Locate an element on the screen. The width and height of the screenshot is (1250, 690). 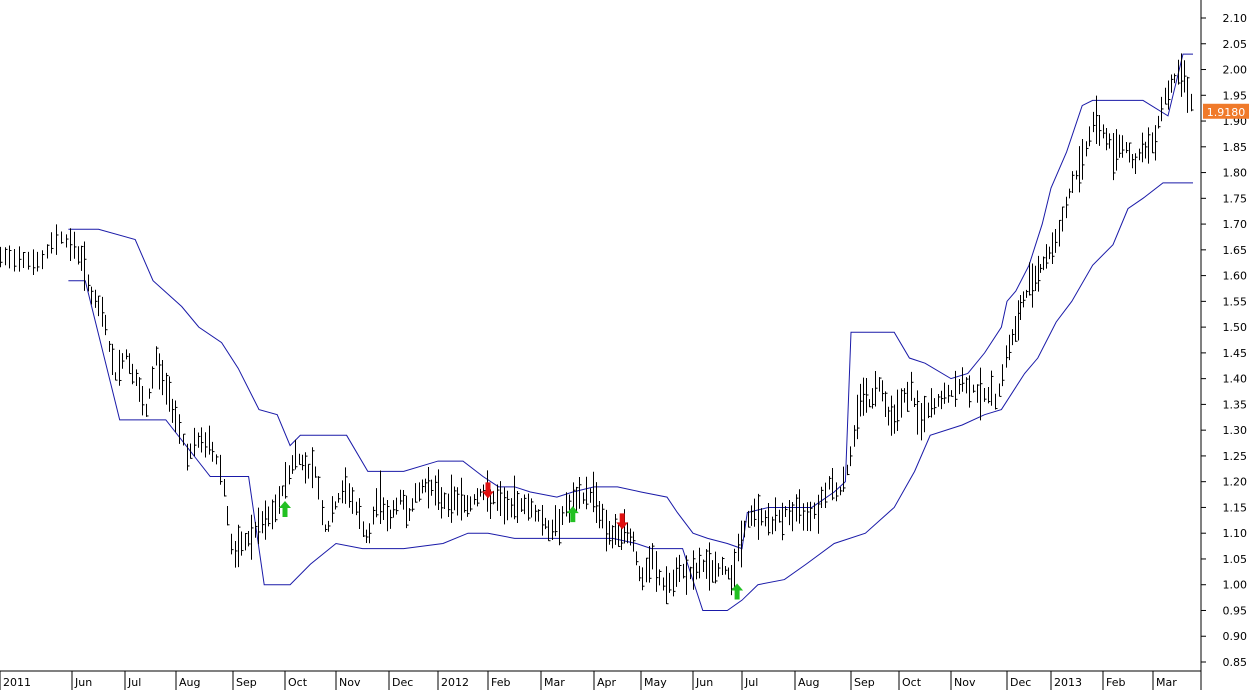
y-tick-label: 0.85 is located at coordinates (1235, 662).